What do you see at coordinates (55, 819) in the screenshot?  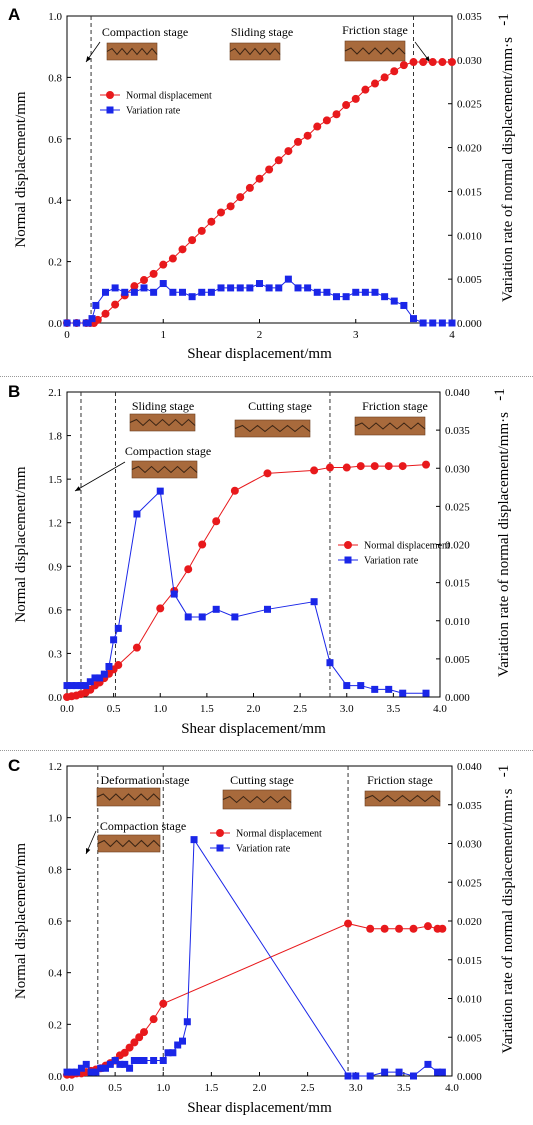 I see `y-tick-label: 1.0` at bounding box center [55, 819].